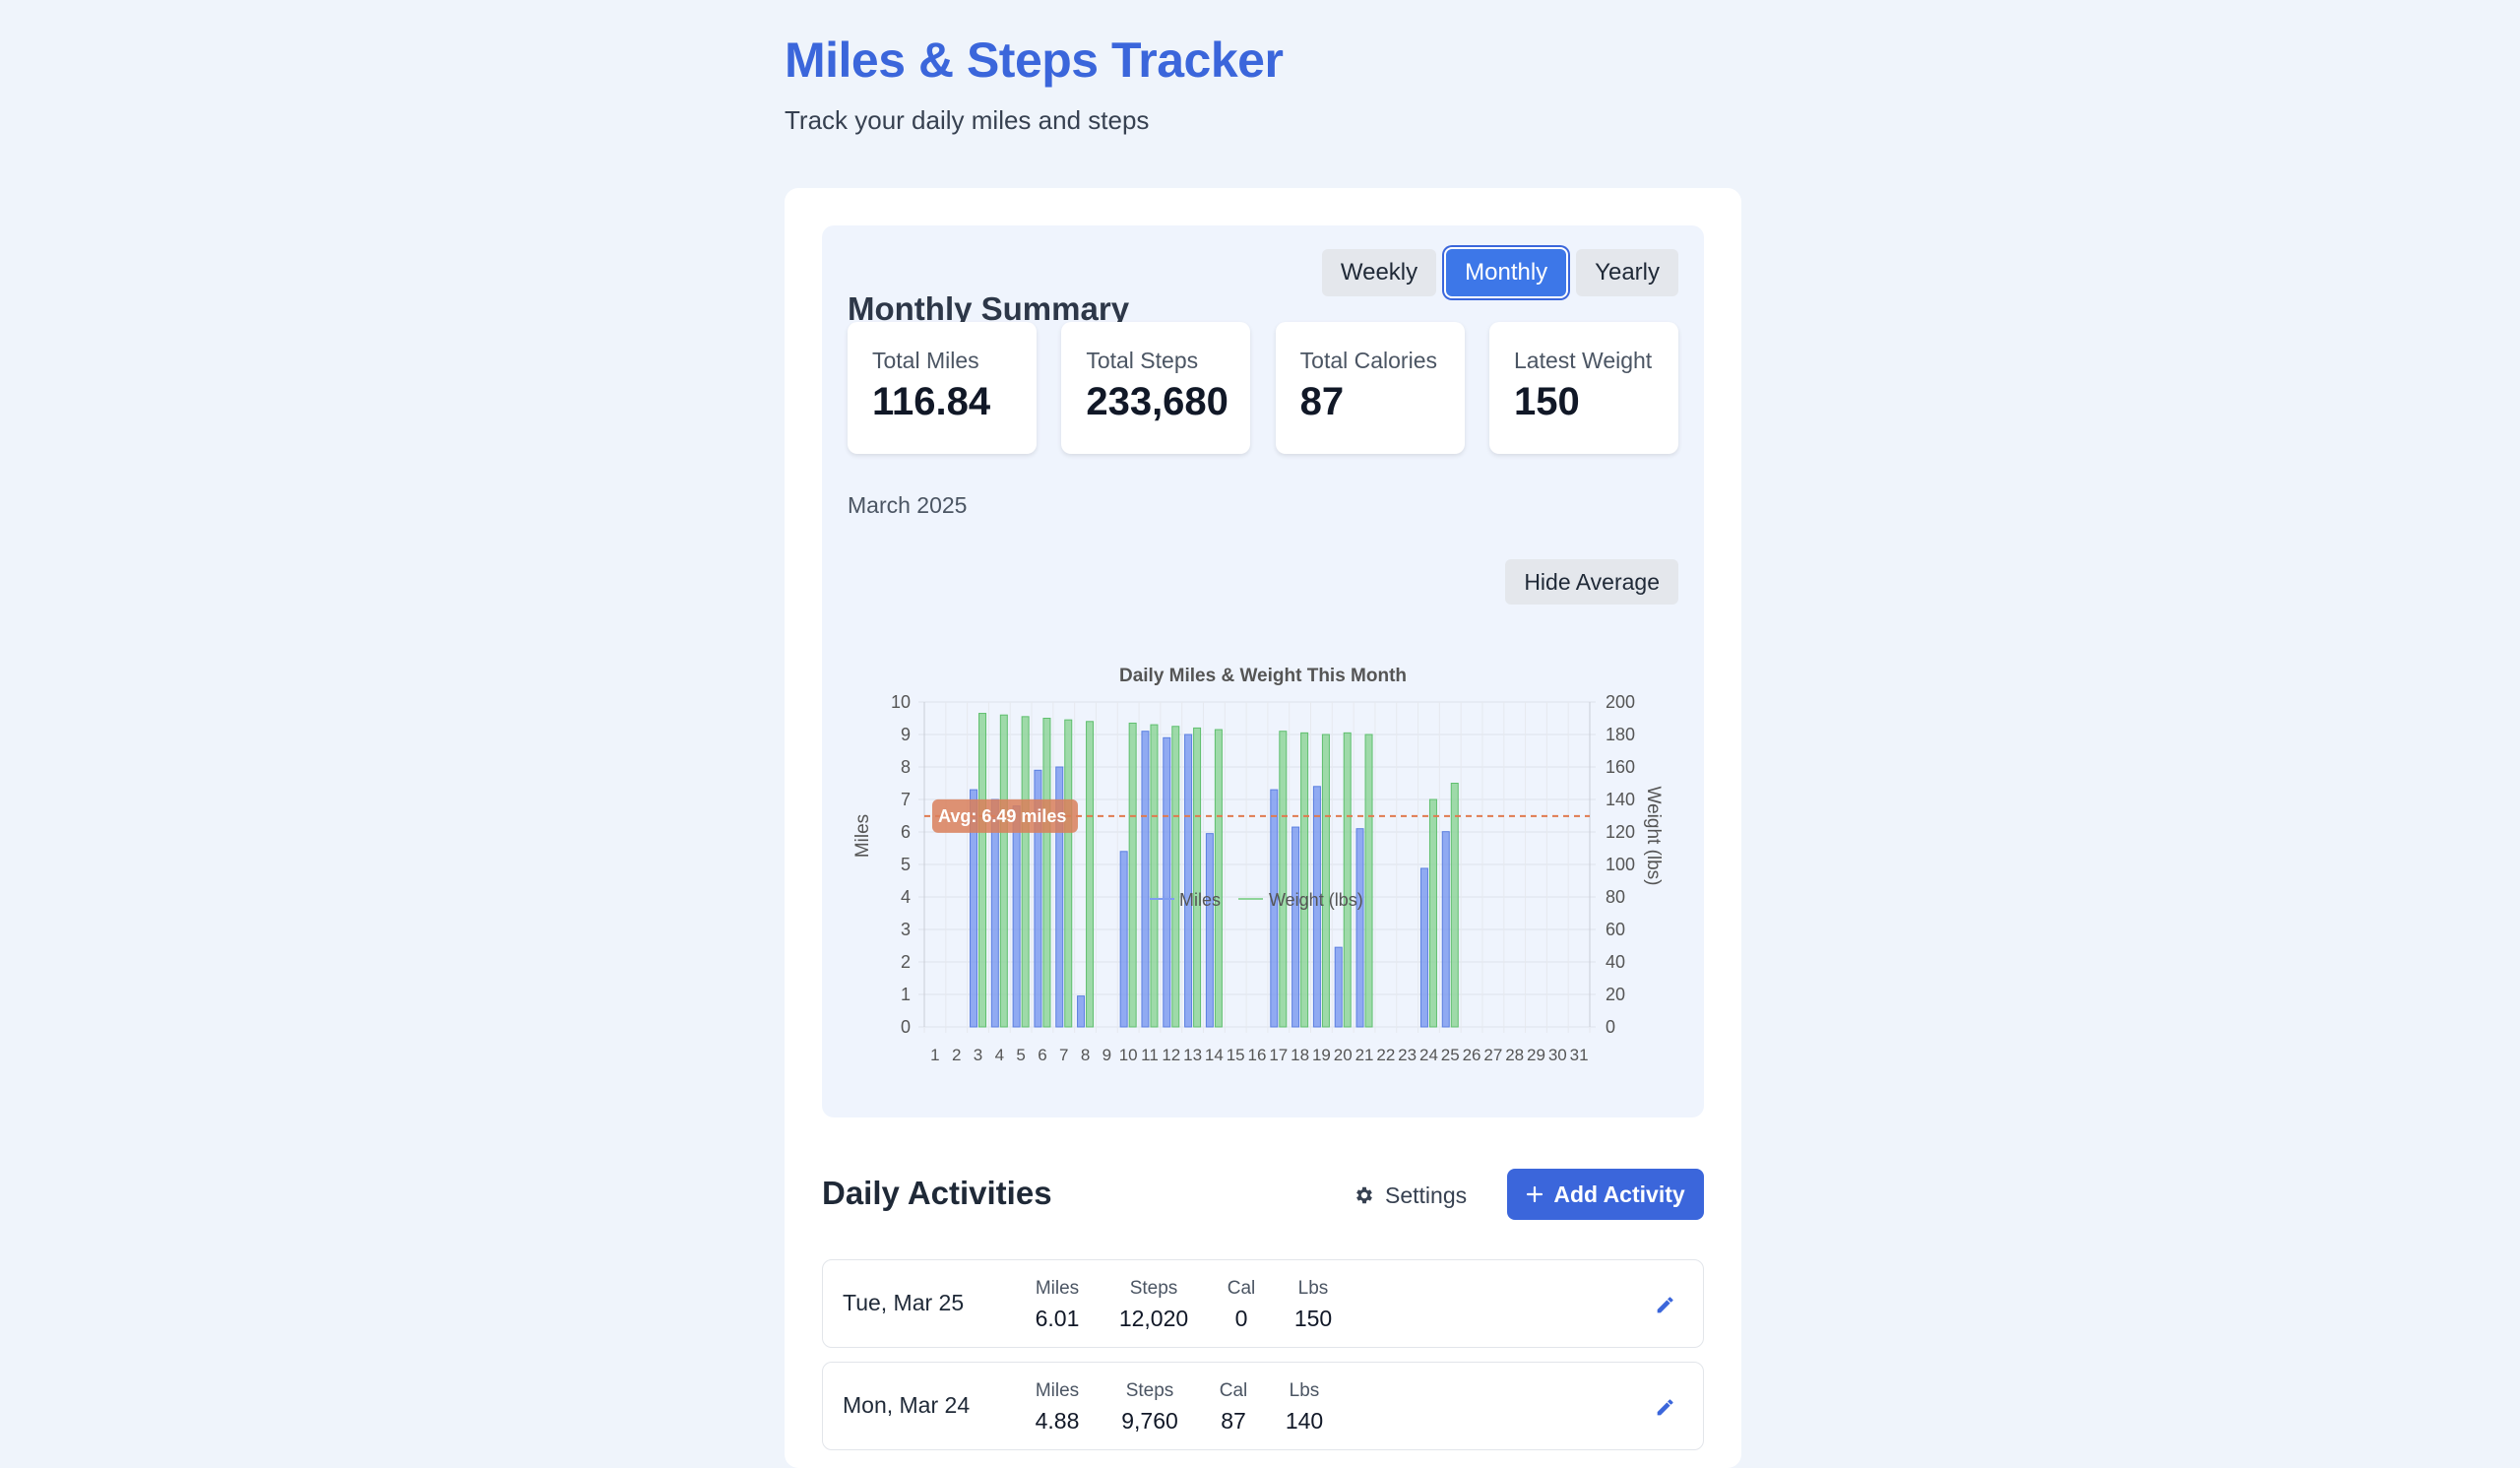 The width and height of the screenshot is (2520, 1468). I want to click on x-tick: 24, so click(1428, 1055).